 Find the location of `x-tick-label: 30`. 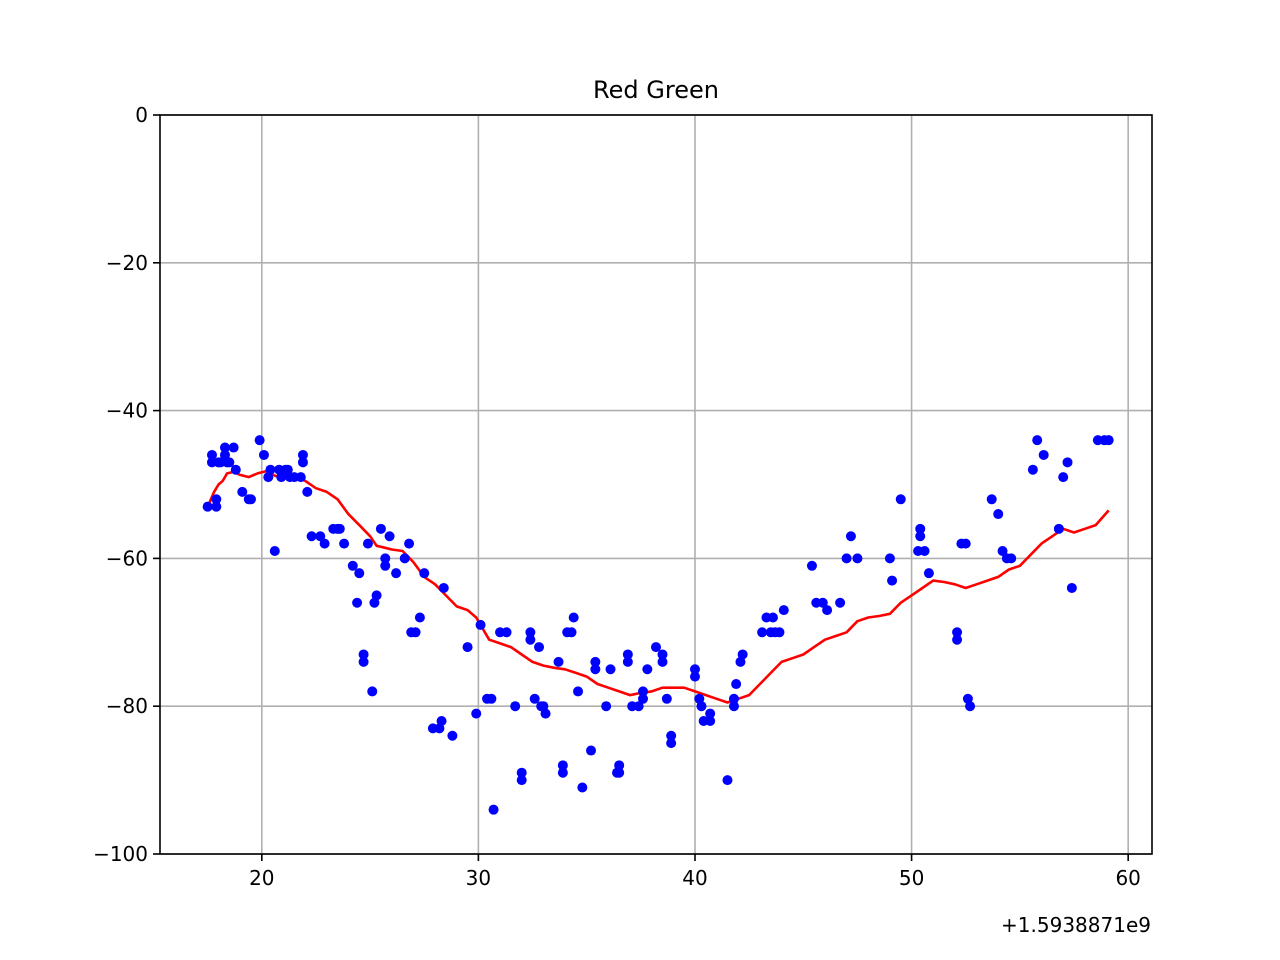

x-tick-label: 30 is located at coordinates (478, 878).